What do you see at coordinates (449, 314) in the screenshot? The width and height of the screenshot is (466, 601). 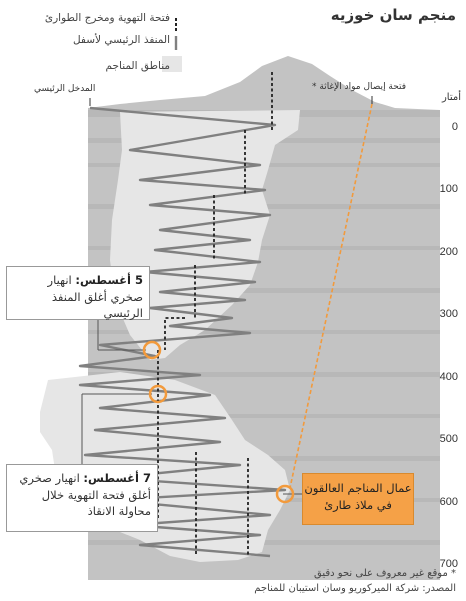 I see `depth-tick: 300` at bounding box center [449, 314].